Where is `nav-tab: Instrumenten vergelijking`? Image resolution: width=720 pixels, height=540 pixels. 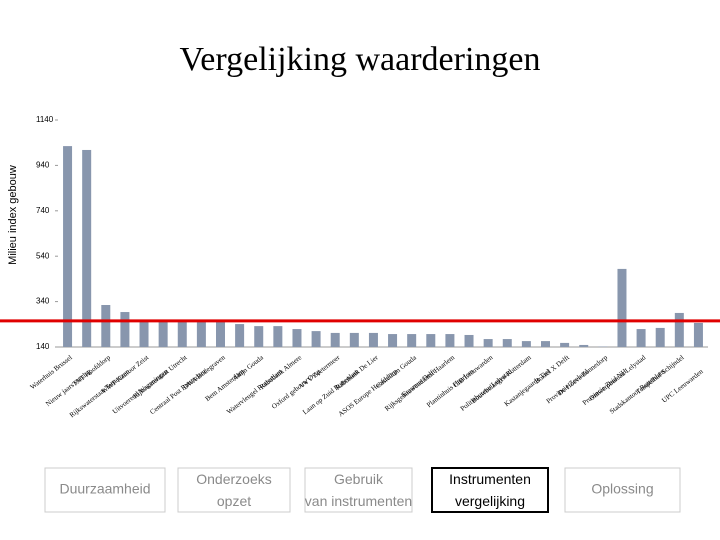 nav-tab: Instrumenten vergelijking is located at coordinates (490, 490).